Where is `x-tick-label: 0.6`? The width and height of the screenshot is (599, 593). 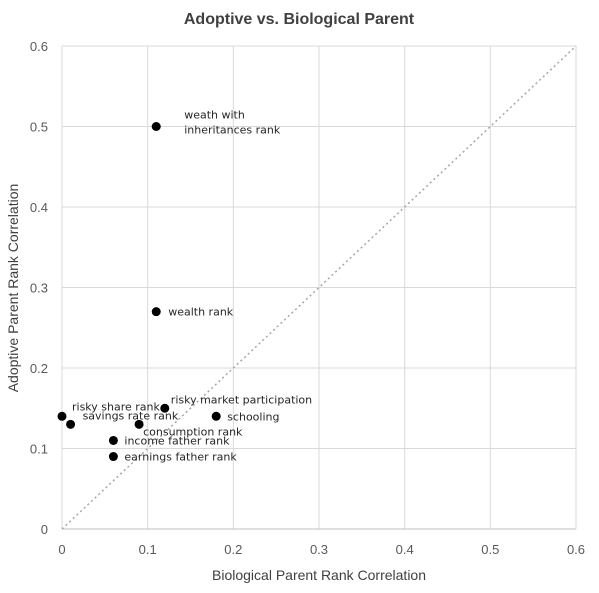 x-tick-label: 0.6 is located at coordinates (576, 549).